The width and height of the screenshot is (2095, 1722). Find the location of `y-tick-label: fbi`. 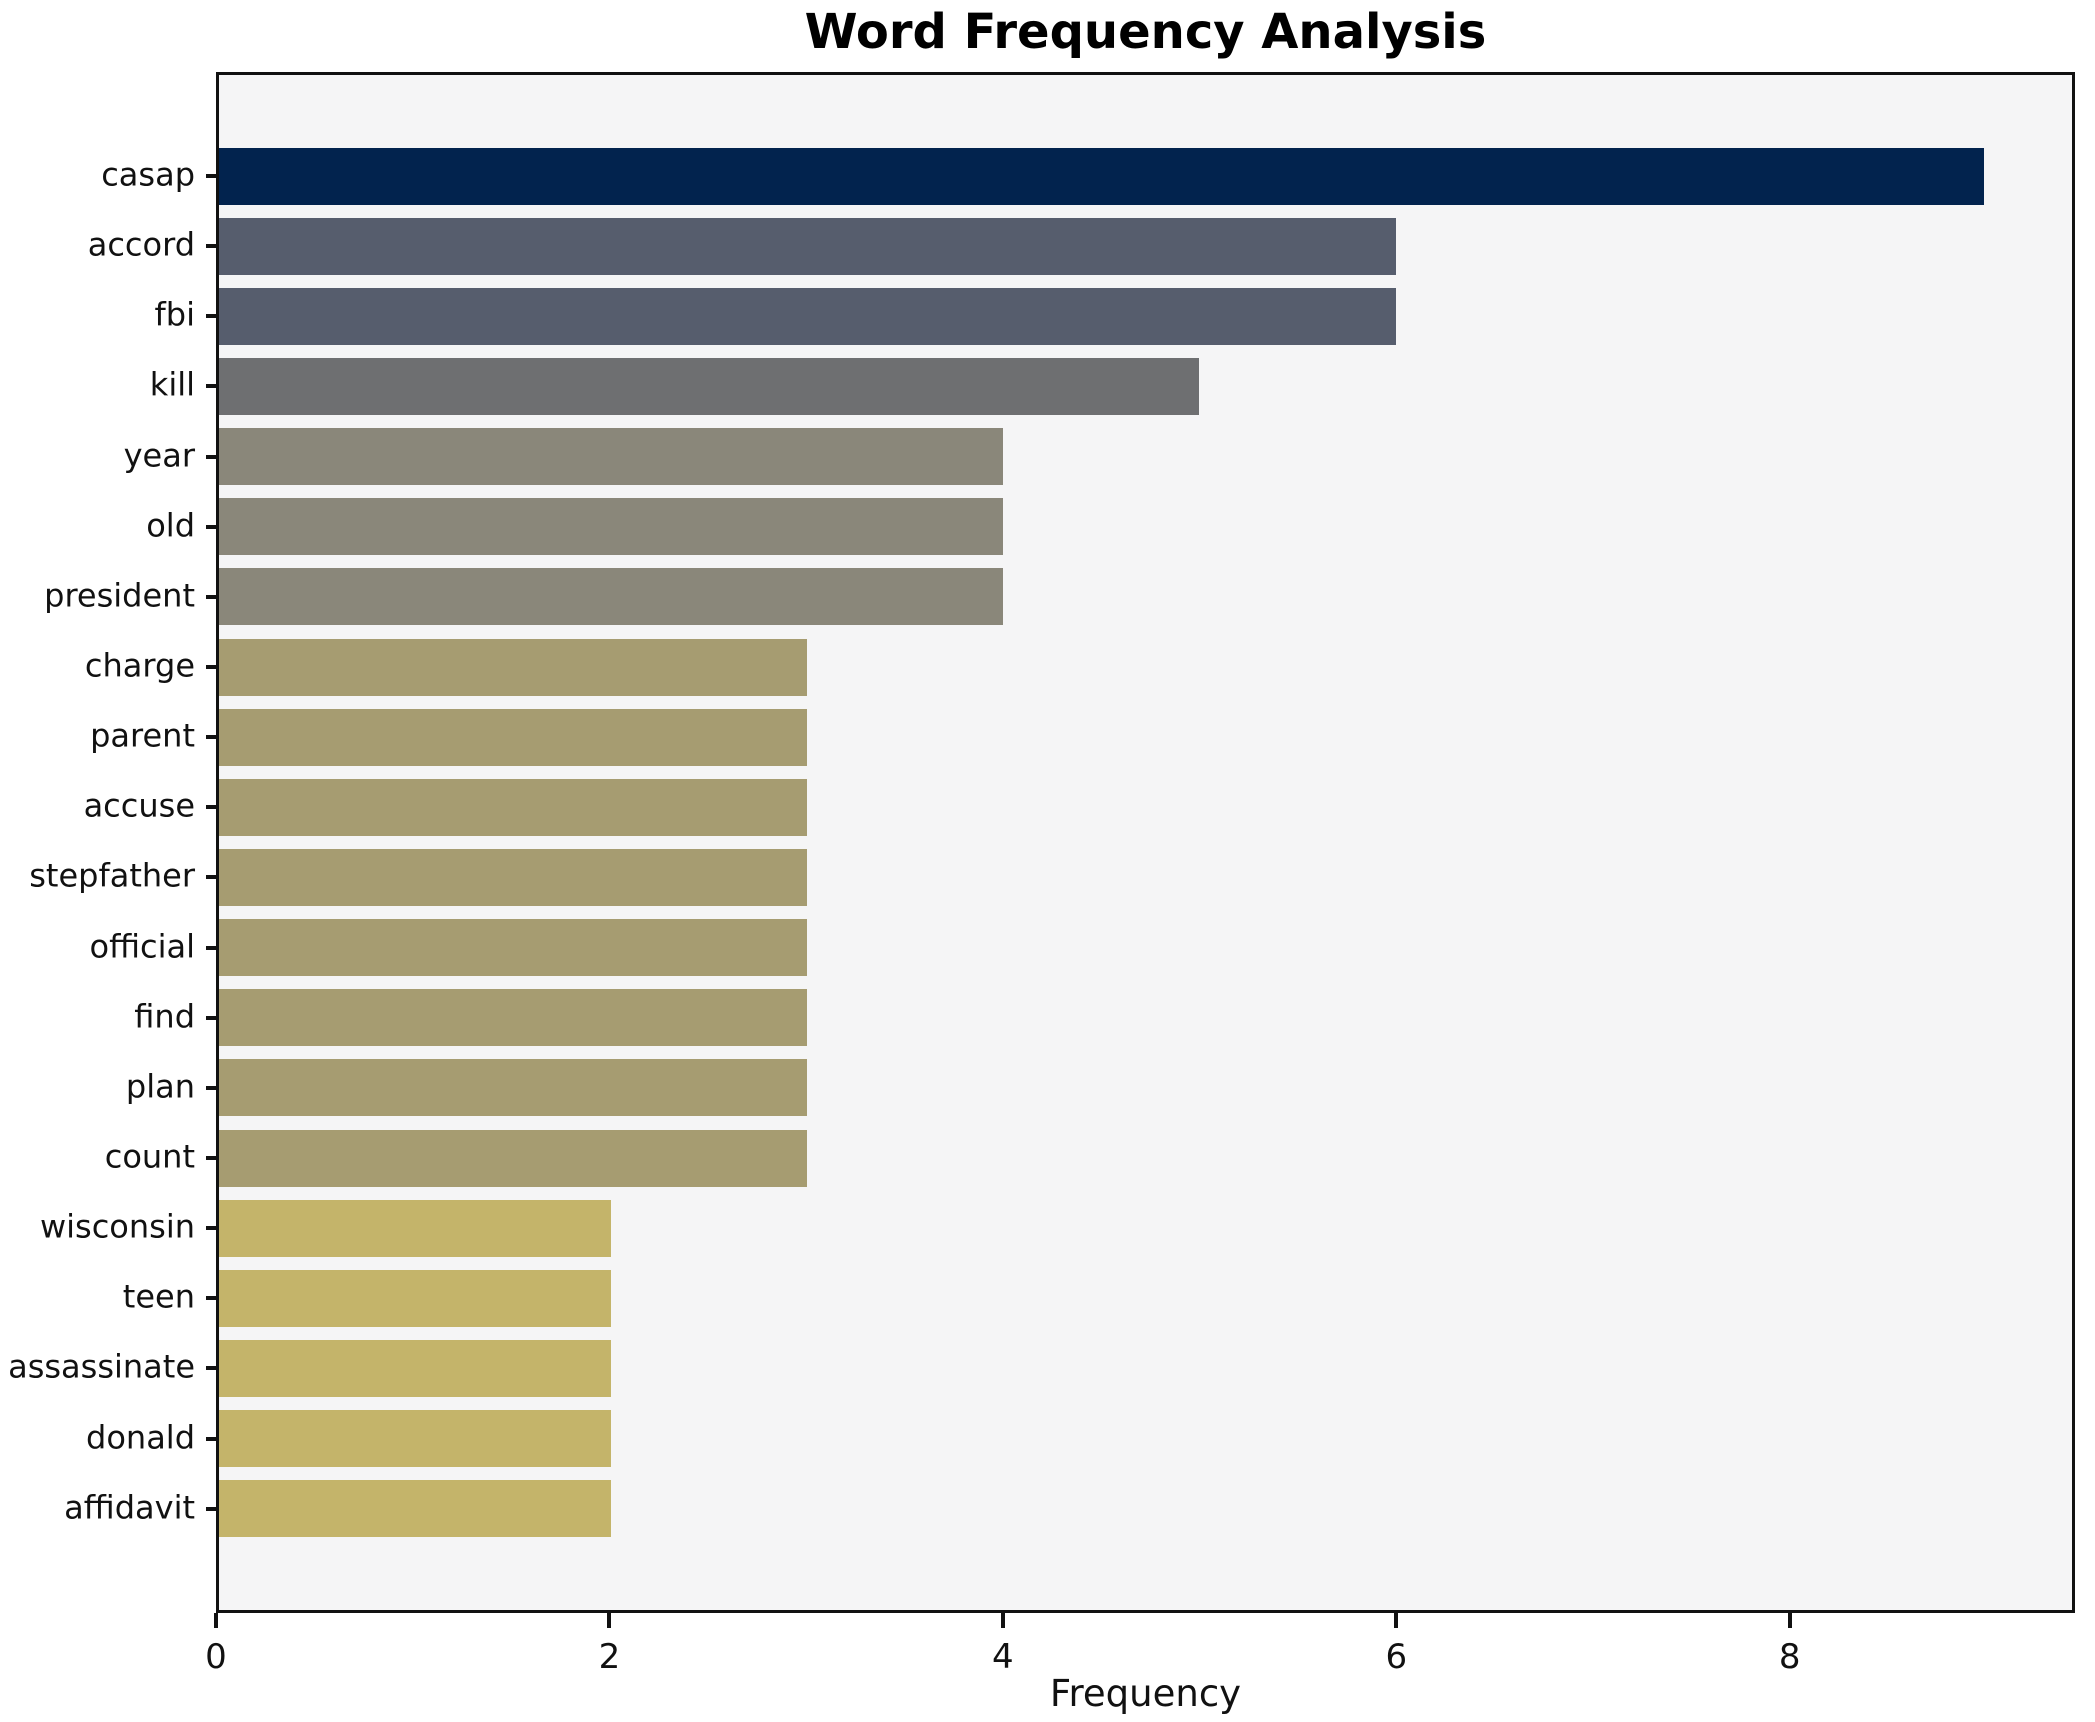

y-tick-label: fbi is located at coordinates (174, 314).